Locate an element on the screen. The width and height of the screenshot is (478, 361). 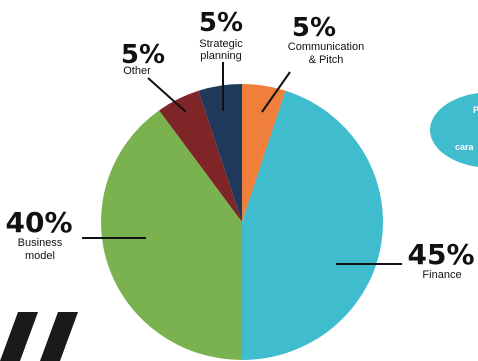
pie-slice-strategic is located at coordinates (220, 153).